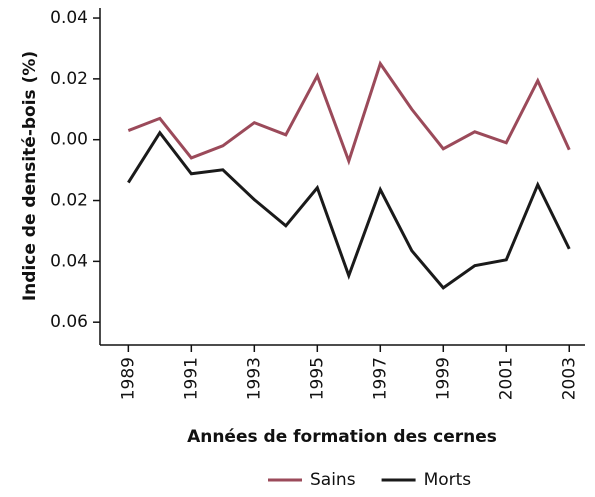 This screenshot has height=497, width=595. I want to click on y-axis-title: Indice de densité-bois (%), so click(30, 176).